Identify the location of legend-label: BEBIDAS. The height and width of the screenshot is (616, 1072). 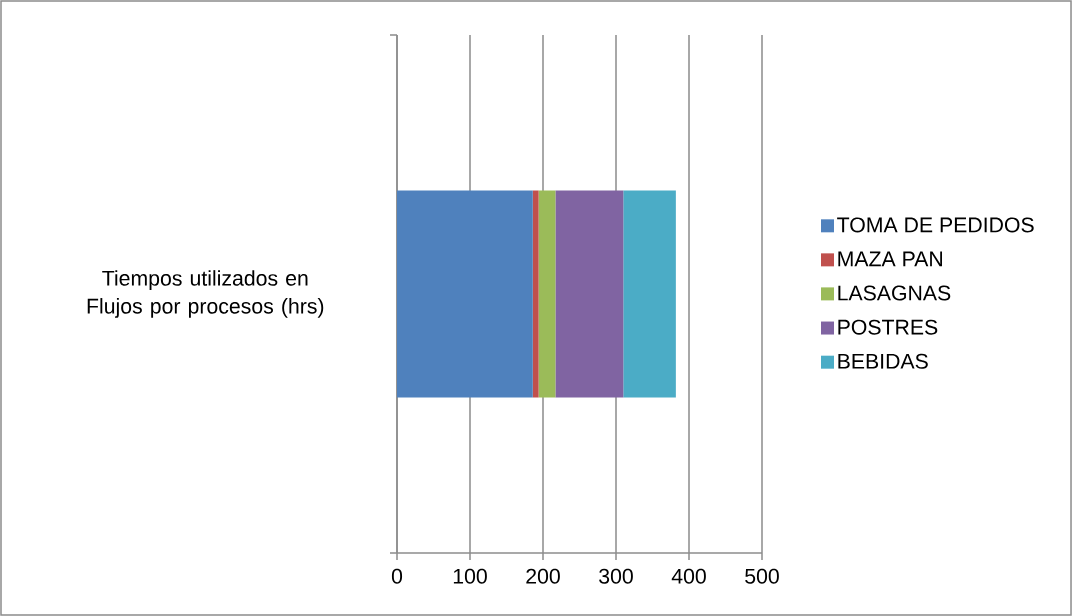
(883, 361).